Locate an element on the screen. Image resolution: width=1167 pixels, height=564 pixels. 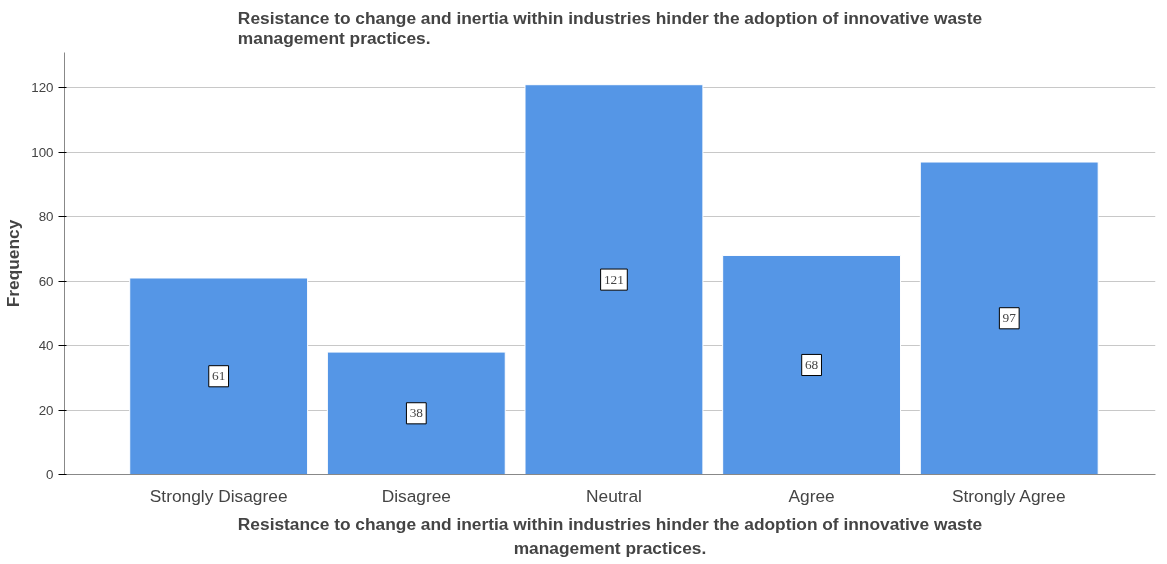
data-label: 121 is located at coordinates (613, 279).